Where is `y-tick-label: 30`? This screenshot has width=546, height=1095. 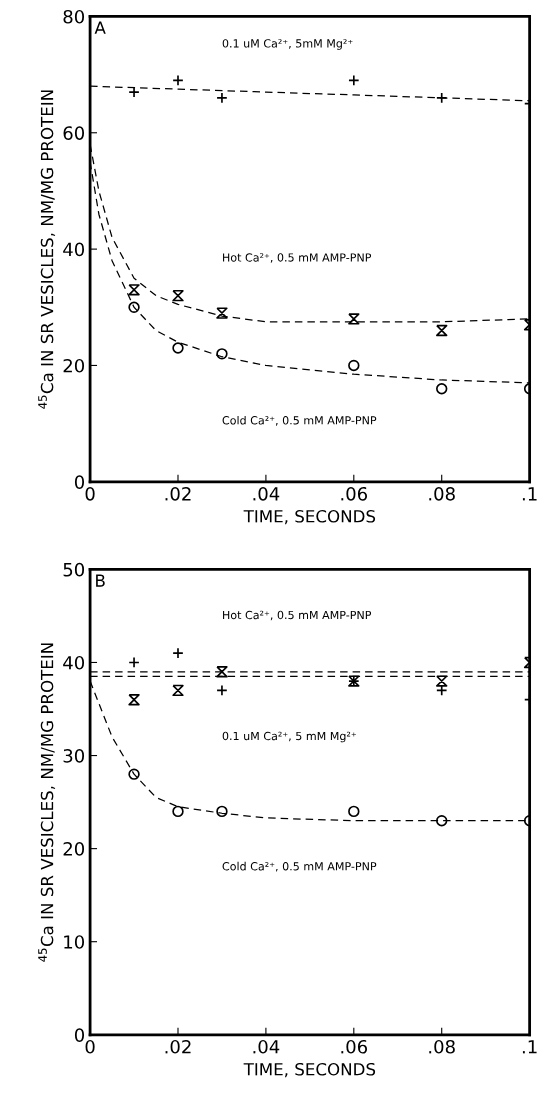
y-tick-label: 30 is located at coordinates (74, 756).